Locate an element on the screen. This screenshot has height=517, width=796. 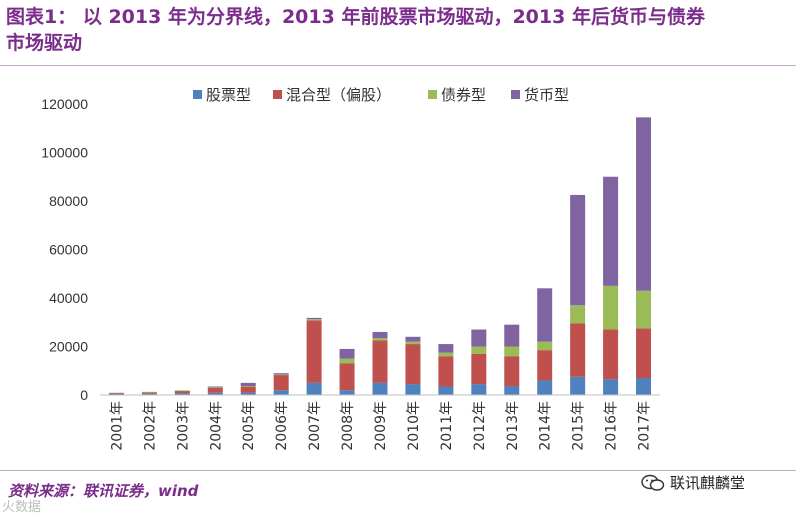
title-line-2: 市场驱动 is located at coordinates (44, 43).